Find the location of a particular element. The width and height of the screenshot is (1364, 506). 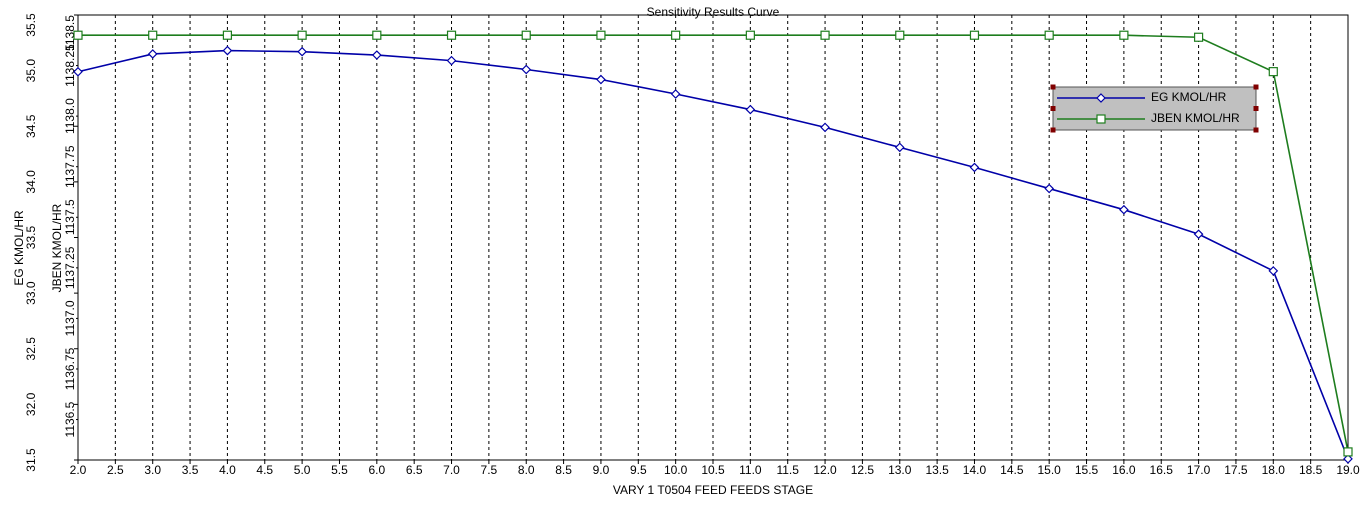

y-tick-label: 33.5 is located at coordinates (31, 237).